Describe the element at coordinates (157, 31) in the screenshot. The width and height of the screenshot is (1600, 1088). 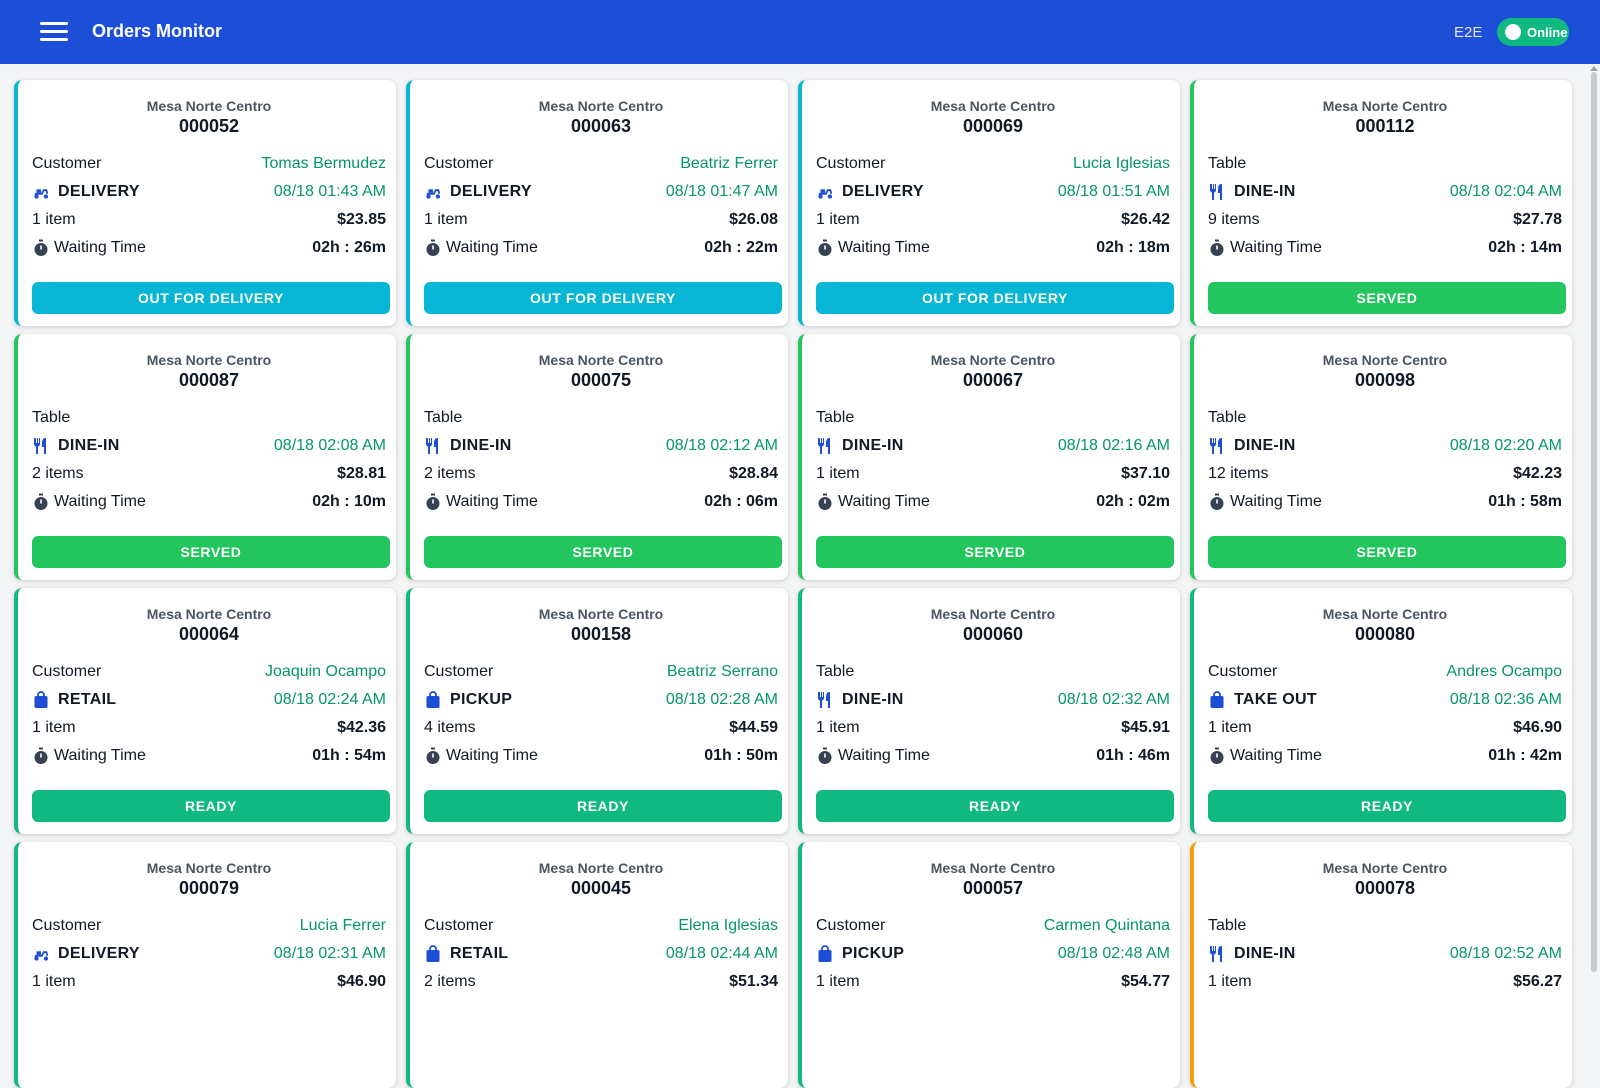
I see `page-title: Orders Monitor` at that location.